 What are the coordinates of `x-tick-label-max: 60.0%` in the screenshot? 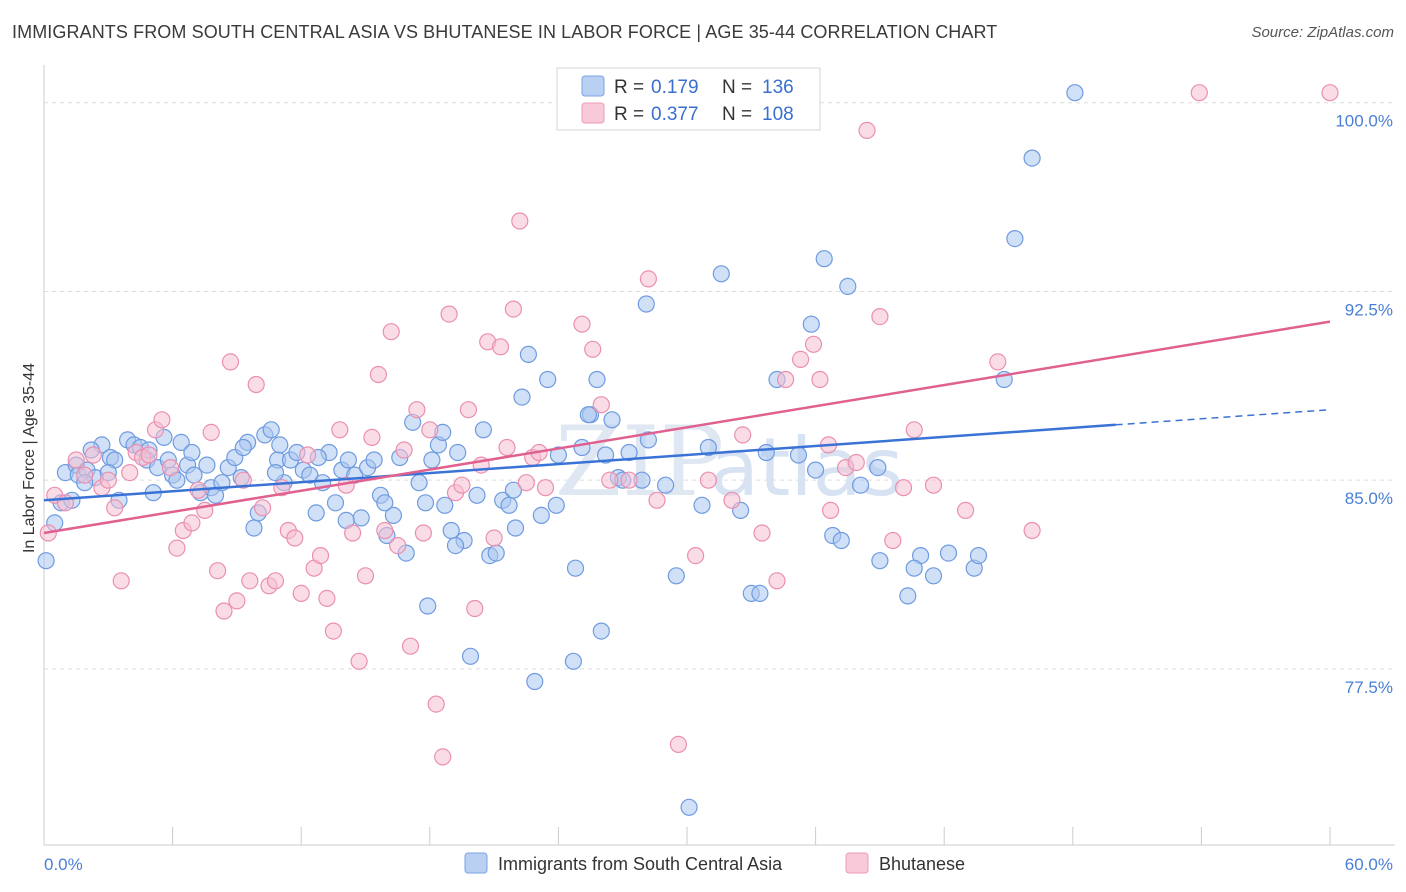 It's located at (1369, 864).